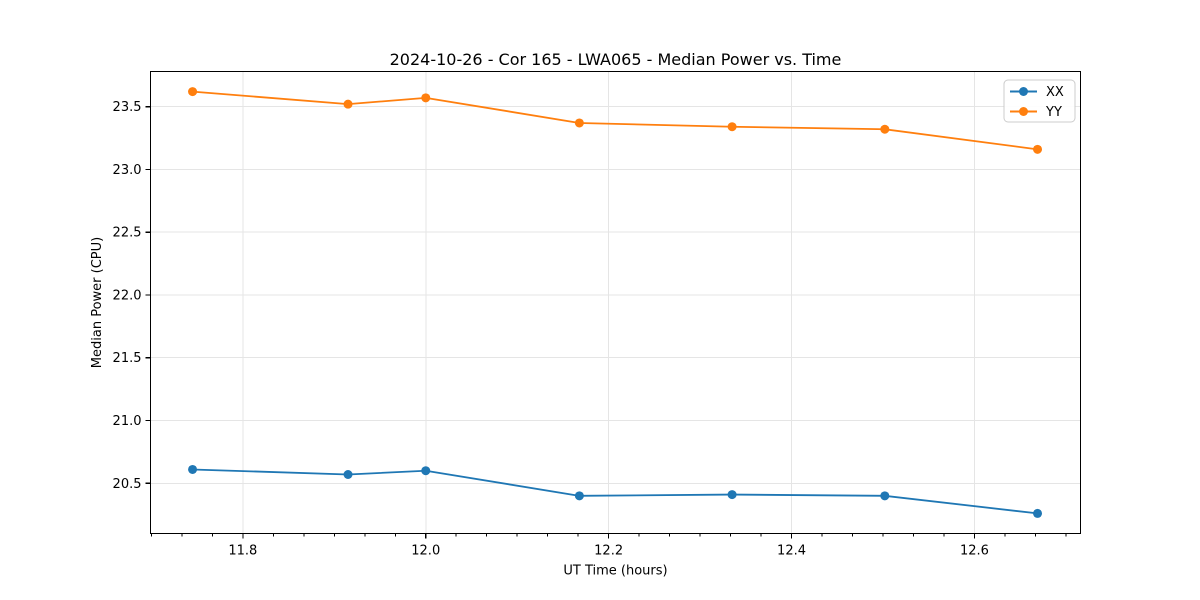 Image resolution: width=1200 pixels, height=600 pixels. Describe the element at coordinates (608, 551) in the screenshot. I see `x-tick-label: 12.2` at that location.